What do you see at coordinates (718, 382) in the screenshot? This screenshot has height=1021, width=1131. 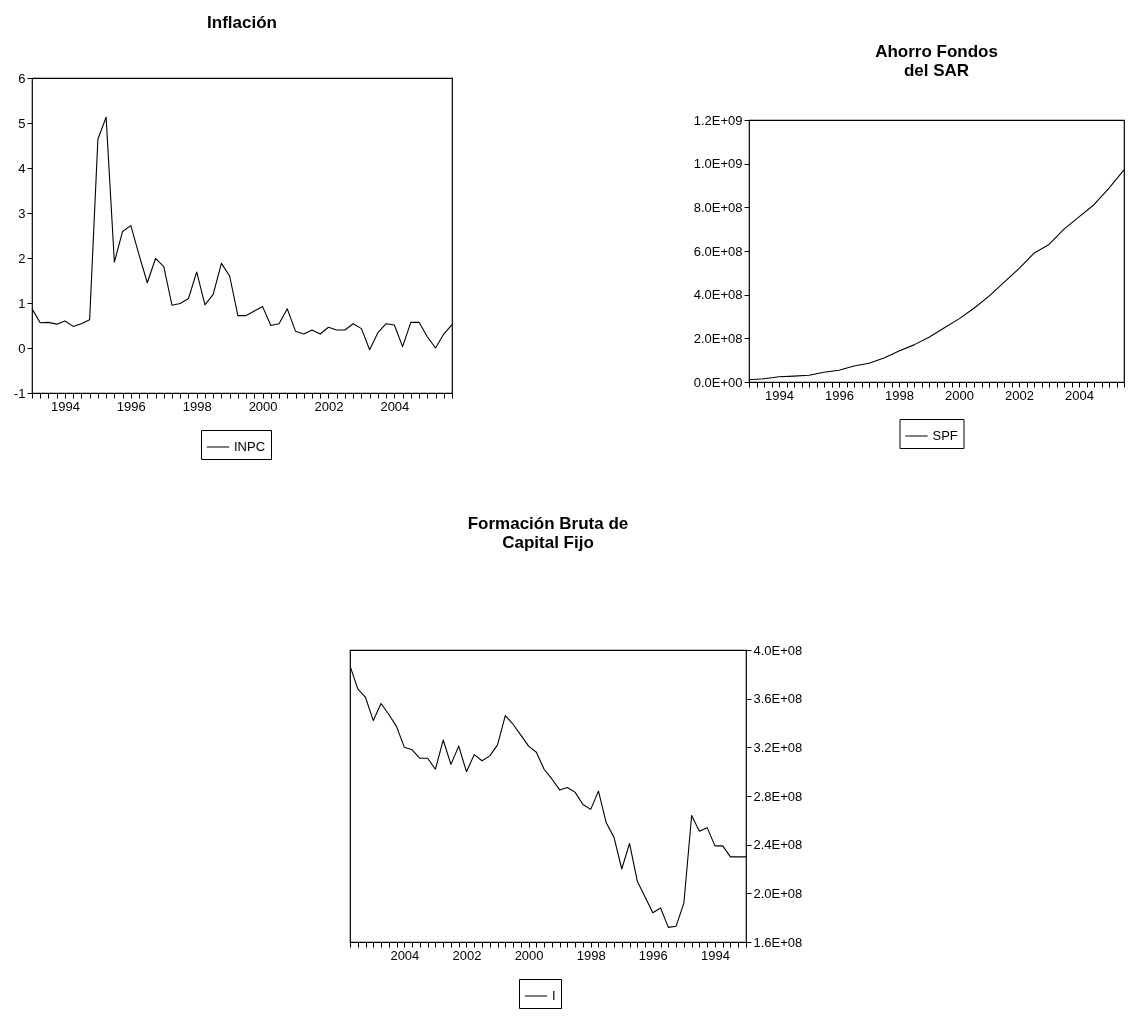 I see `y-tick-label: 0.0E+00` at bounding box center [718, 382].